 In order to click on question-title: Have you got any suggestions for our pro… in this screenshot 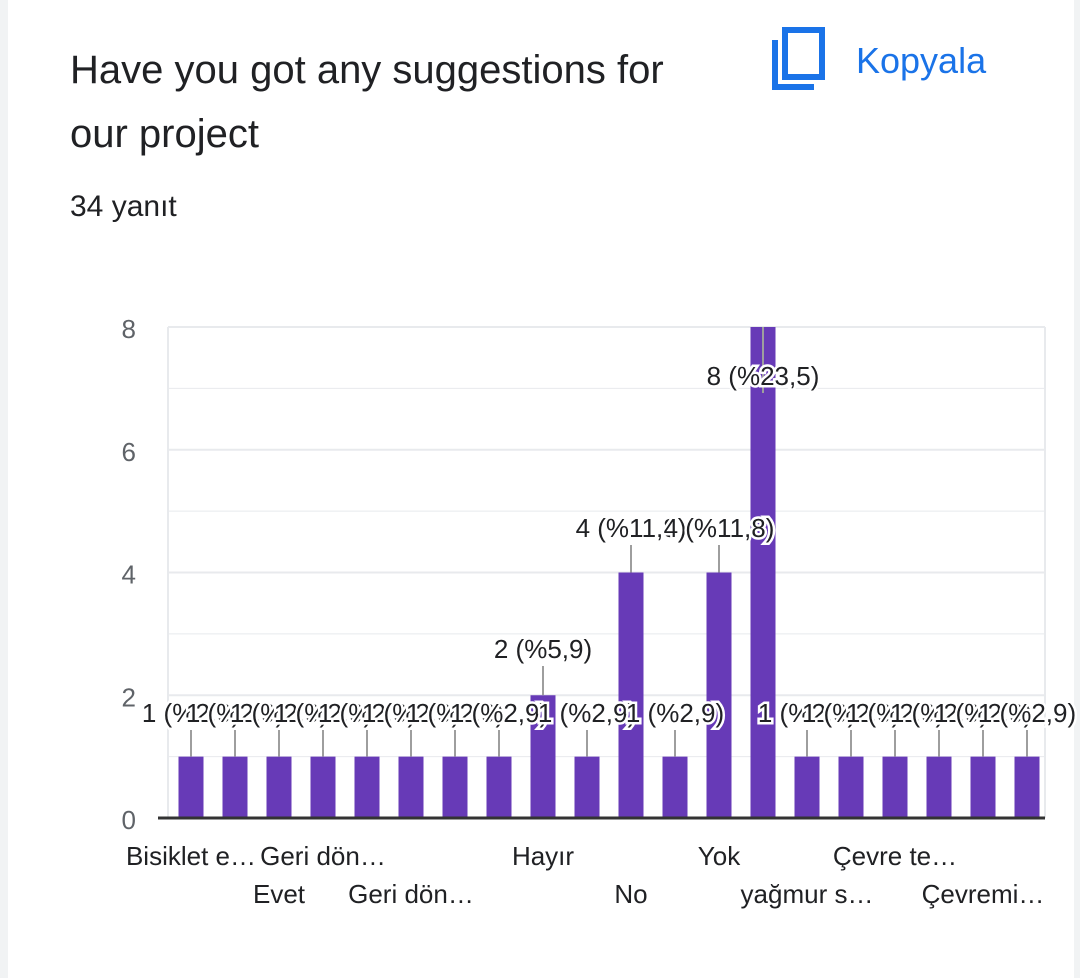, I will do `click(367, 102)`.